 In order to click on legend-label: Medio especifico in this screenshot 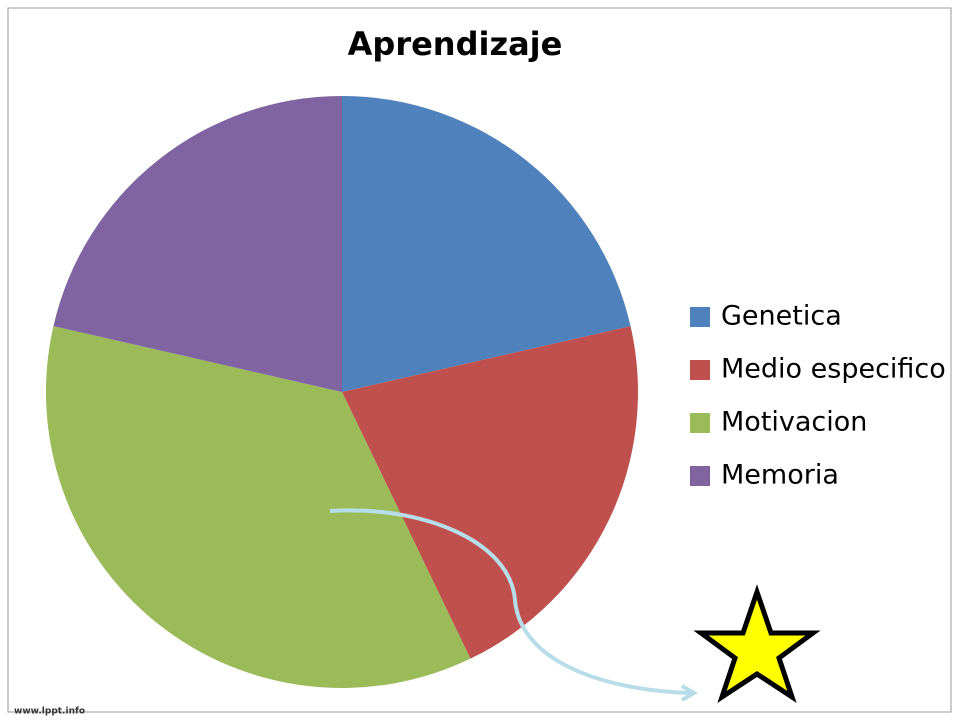, I will do `click(833, 369)`.